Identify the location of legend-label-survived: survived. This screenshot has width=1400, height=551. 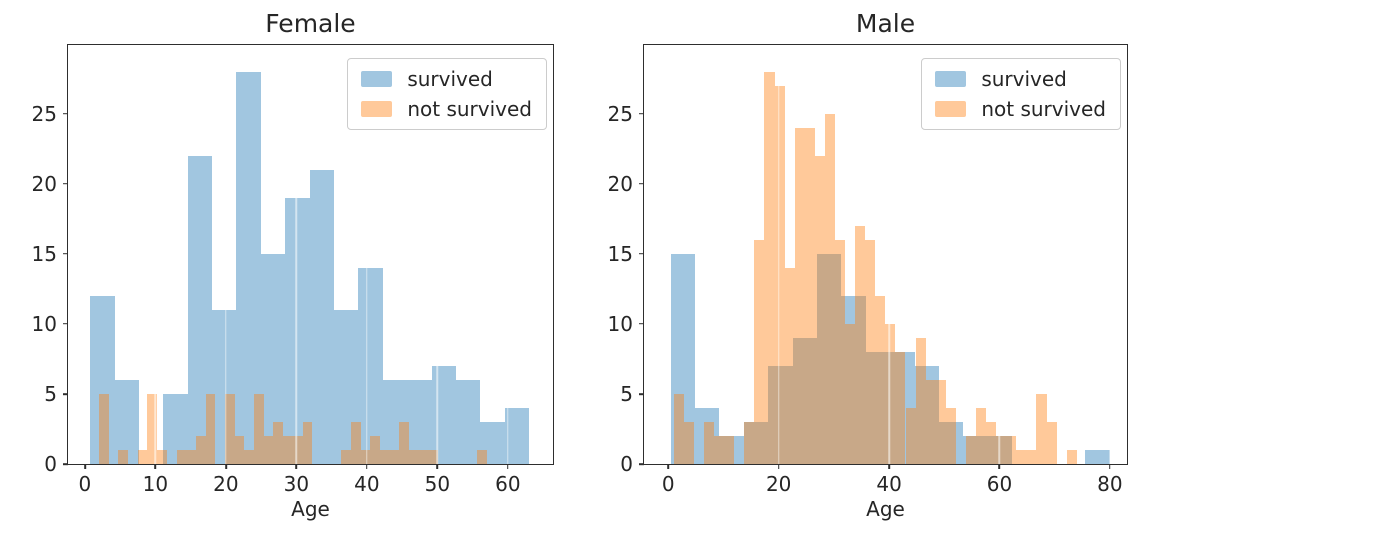
(450, 79).